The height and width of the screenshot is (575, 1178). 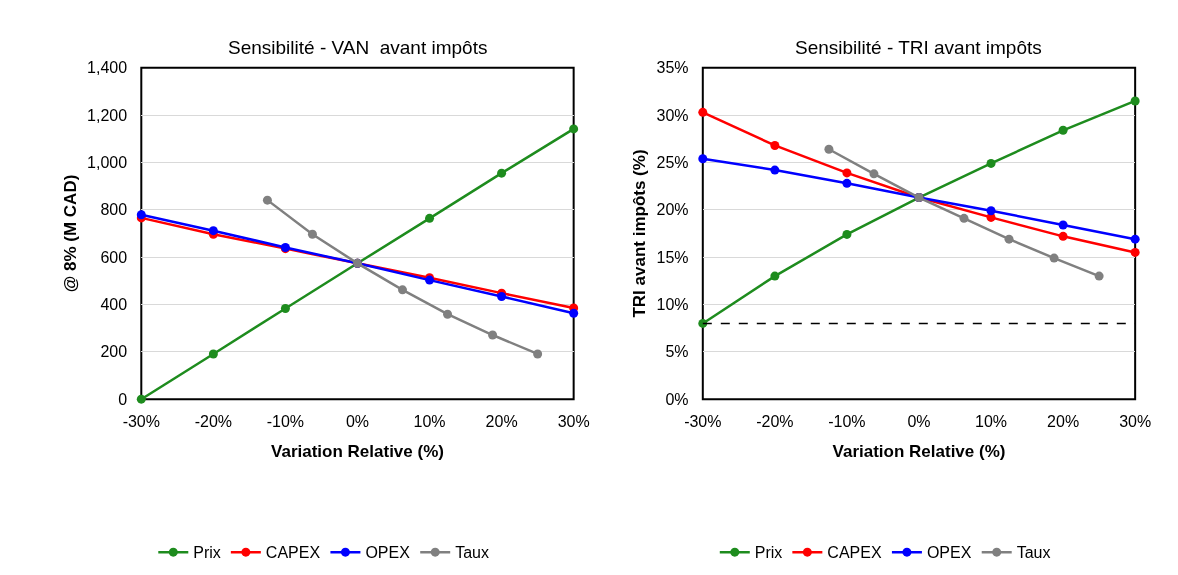 What do you see at coordinates (114, 305) in the screenshot?
I see `y-tick-label: 400` at bounding box center [114, 305].